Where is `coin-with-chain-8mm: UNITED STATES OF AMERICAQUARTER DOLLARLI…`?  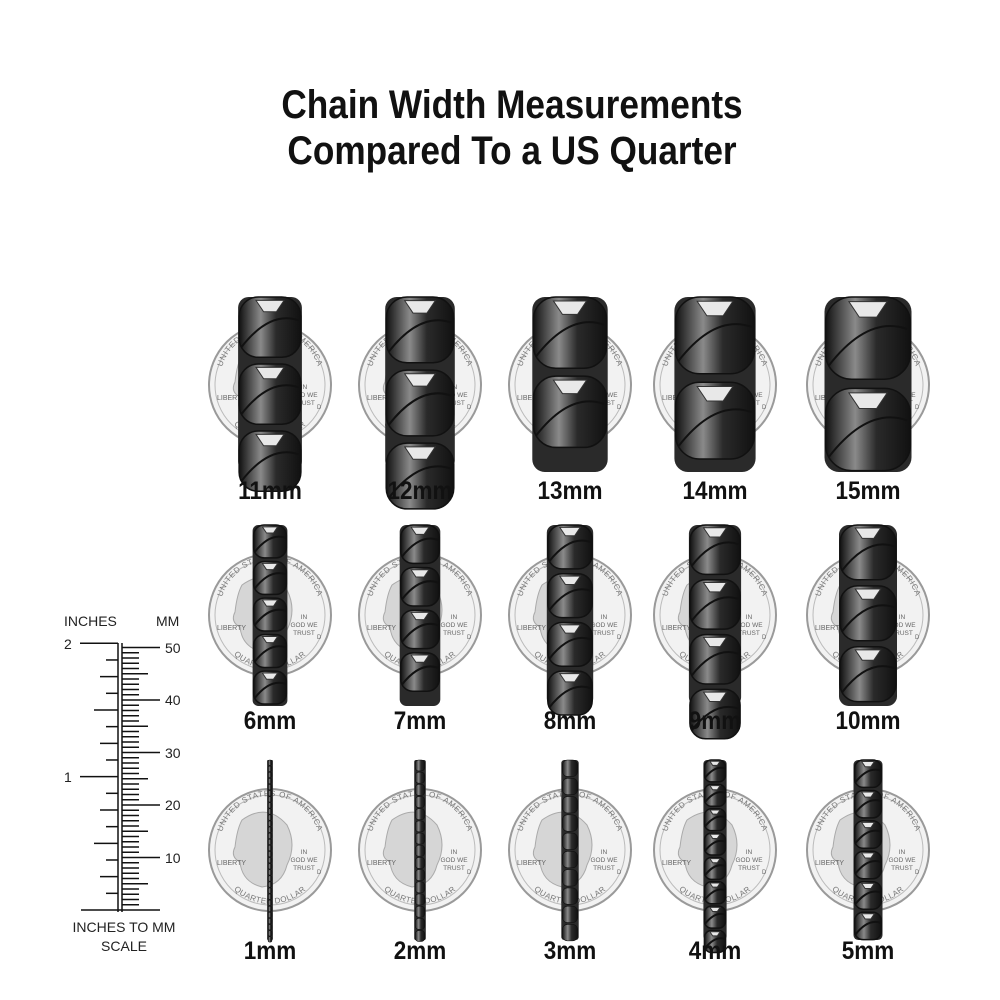
coin-with-chain-8mm: UNITED STATES OF AMERICAQUARTER DOLLARLI… is located at coordinates (570, 620).